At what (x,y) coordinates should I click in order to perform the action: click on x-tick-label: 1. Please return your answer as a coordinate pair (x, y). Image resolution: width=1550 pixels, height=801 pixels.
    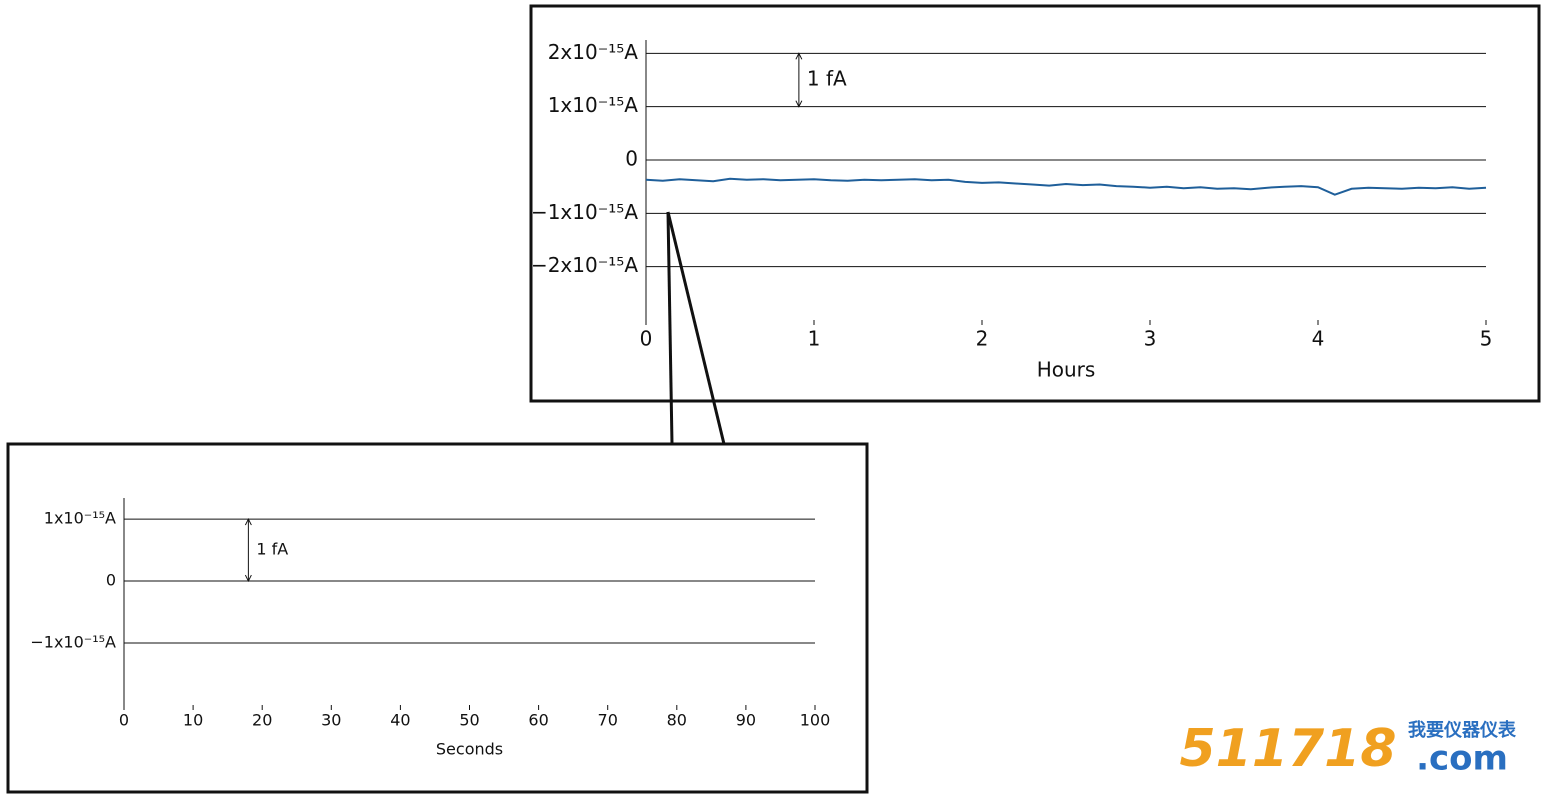
    Looking at the image, I should click on (814, 339).